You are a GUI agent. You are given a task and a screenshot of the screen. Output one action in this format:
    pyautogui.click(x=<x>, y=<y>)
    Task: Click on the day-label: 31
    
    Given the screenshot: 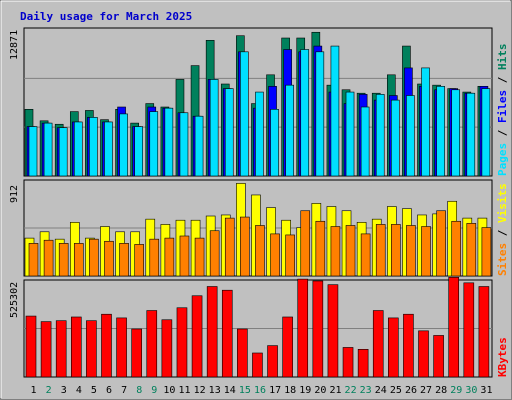 What is the action you would take?
    pyautogui.click(x=486, y=390)
    